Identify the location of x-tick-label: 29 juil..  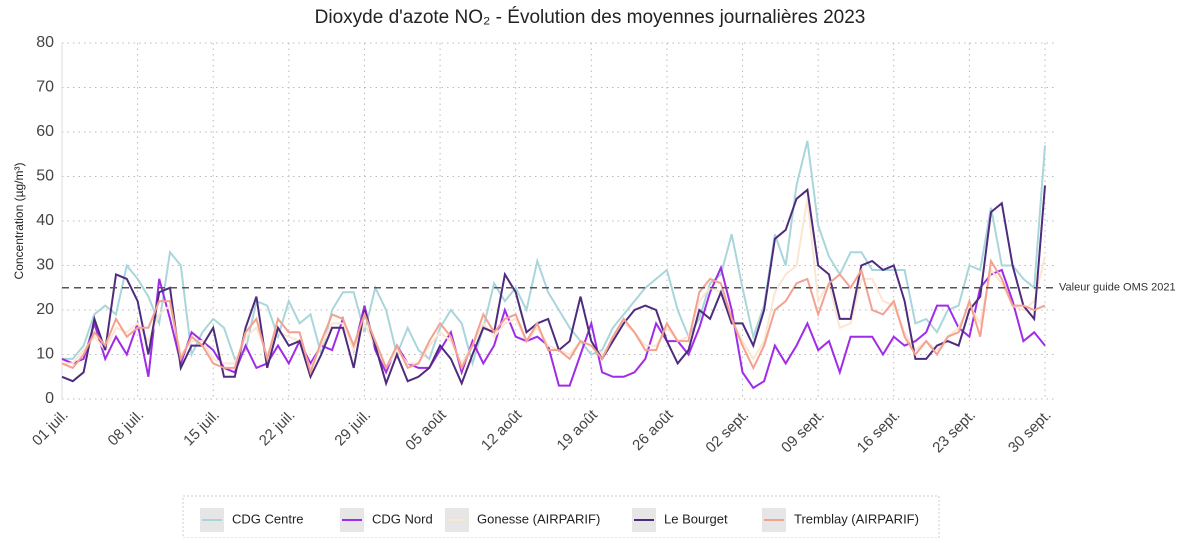
(352, 428).